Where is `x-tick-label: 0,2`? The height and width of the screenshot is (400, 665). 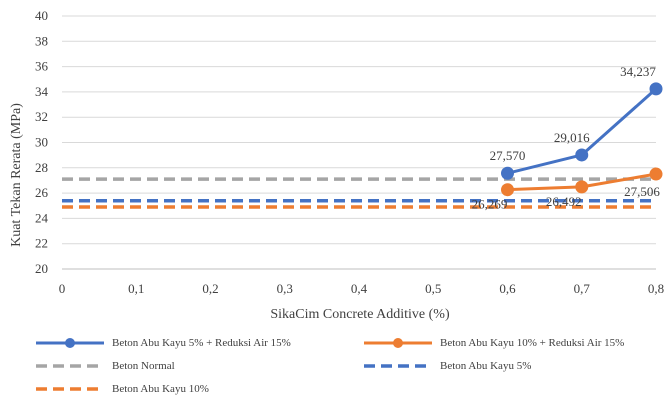
x-tick-label: 0,2 is located at coordinates (210, 288).